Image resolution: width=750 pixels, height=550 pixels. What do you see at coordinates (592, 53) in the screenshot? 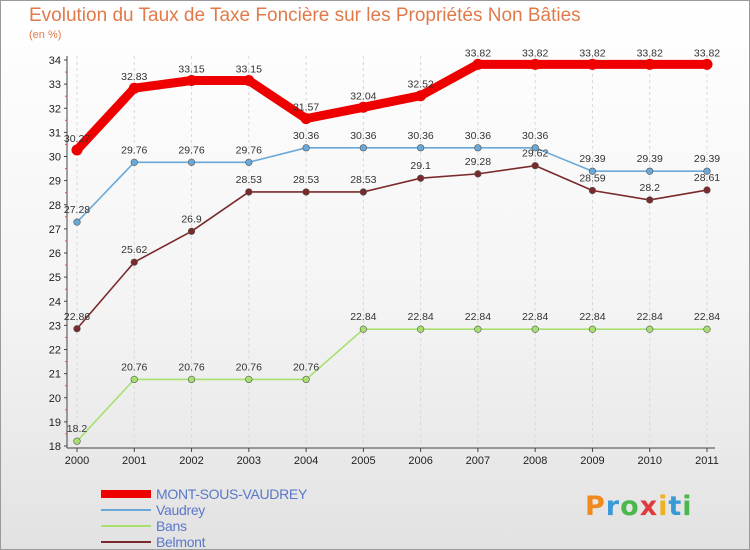
I see `data-label: 33.82` at bounding box center [592, 53].